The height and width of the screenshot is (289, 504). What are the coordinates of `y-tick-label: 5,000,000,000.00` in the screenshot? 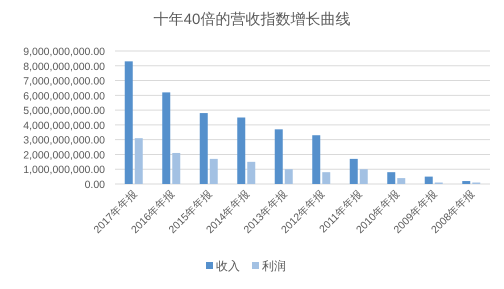 It's located at (64, 111).